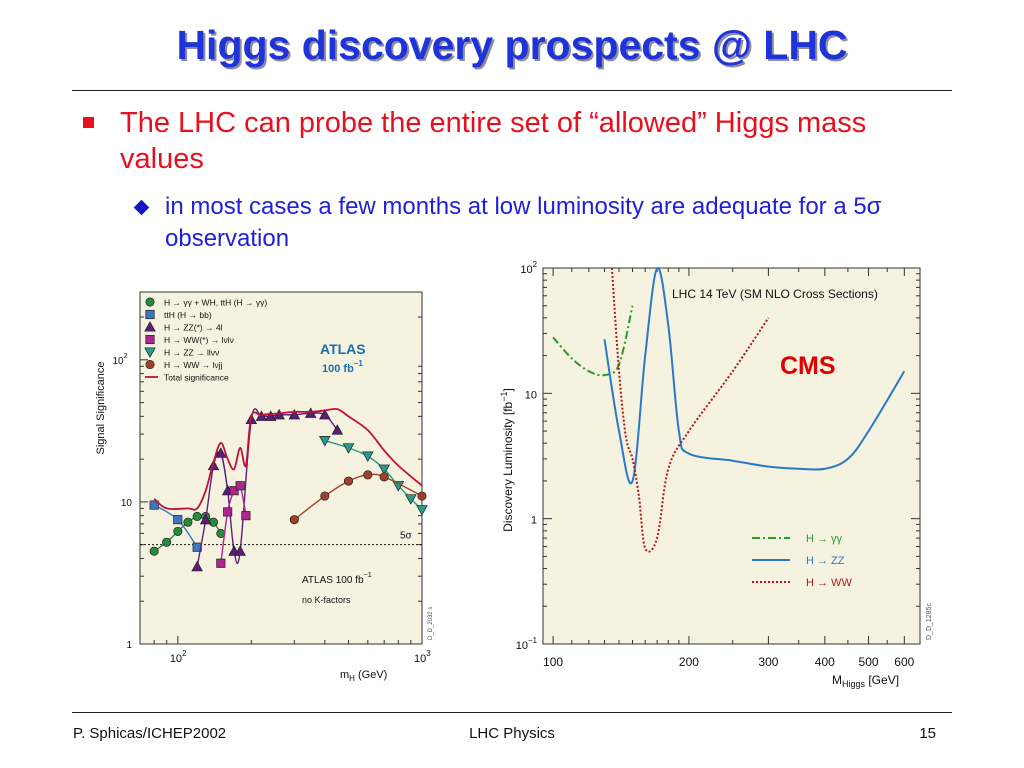 Image resolution: width=1024 pixels, height=768 pixels. Describe the element at coordinates (431, 623) in the screenshot. I see `atlas-figure-id: D_D_2032 s` at that location.